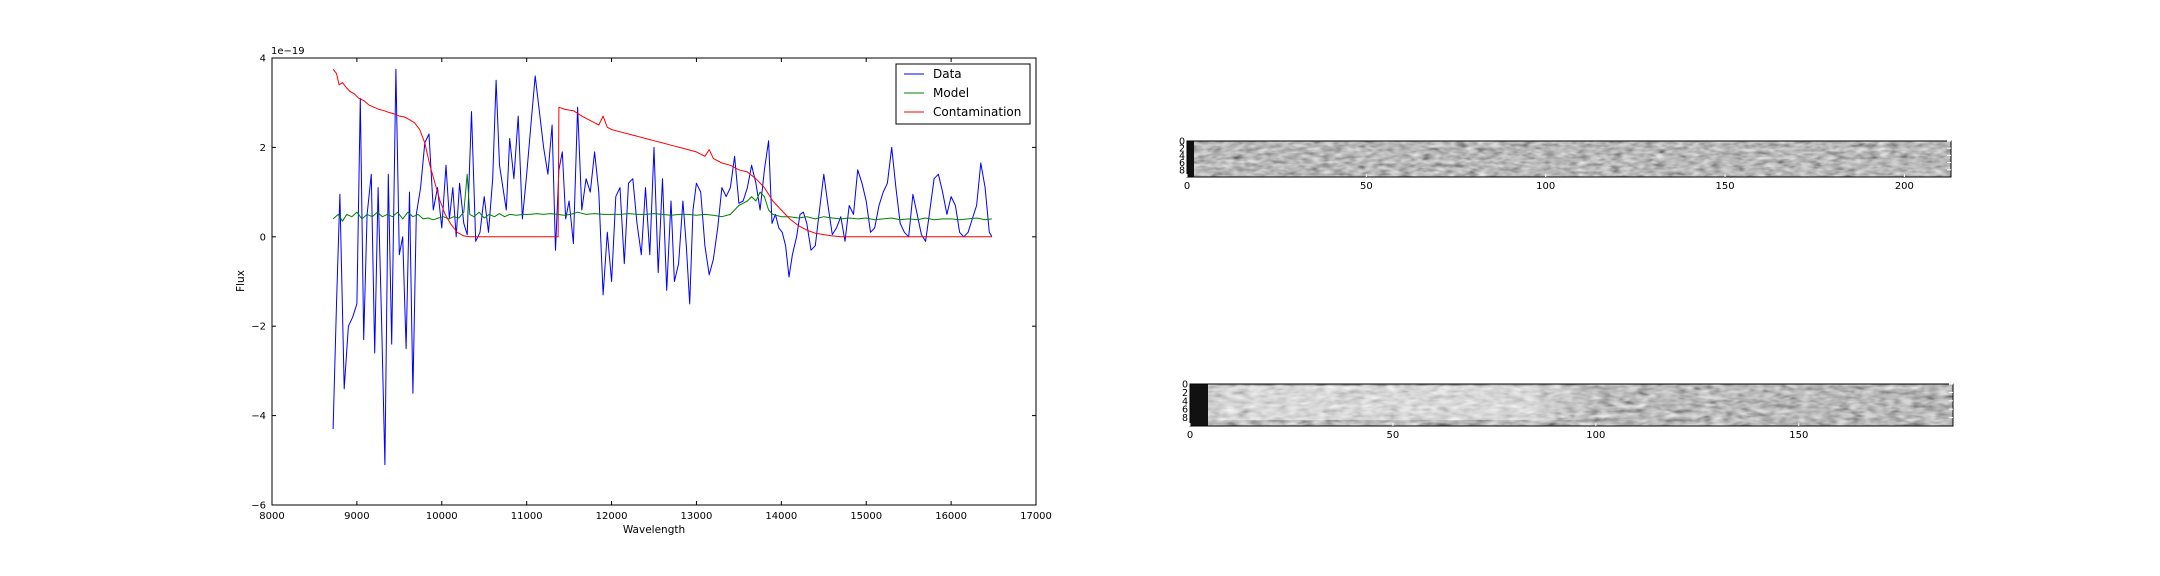 The image size is (2160, 576). Describe the element at coordinates (241, 281) in the screenshot. I see `y-axis-label: Flux` at that location.